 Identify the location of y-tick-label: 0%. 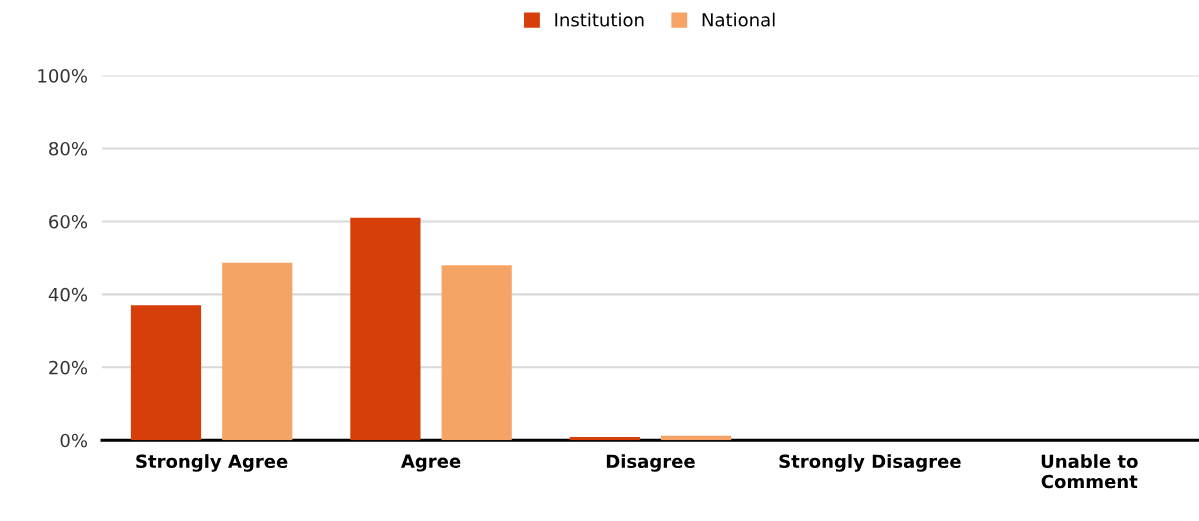
(74, 440).